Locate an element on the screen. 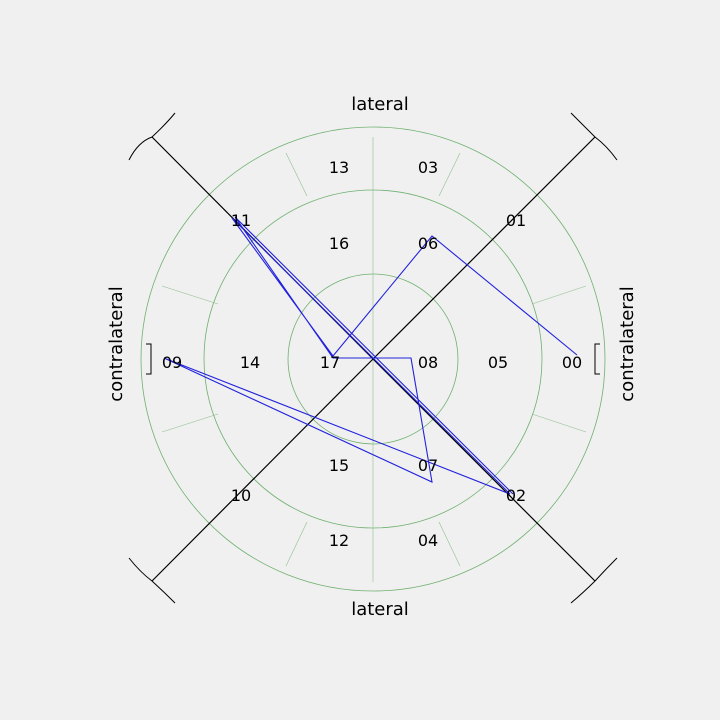 The width and height of the screenshot is (720, 720). divider-left-upper is located at coordinates (190, 295).